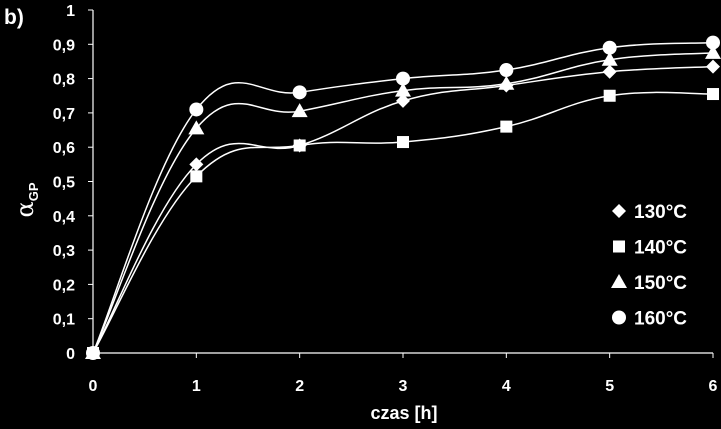  What do you see at coordinates (14, 17) in the screenshot?
I see `panel-label: b)` at bounding box center [14, 17].